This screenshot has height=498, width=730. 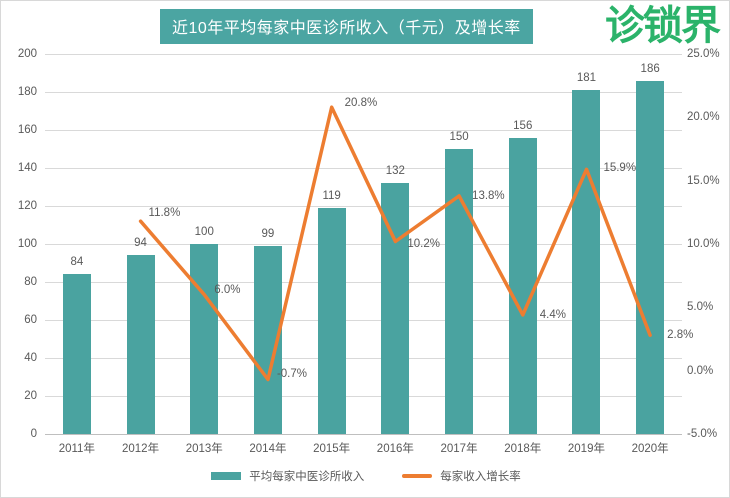 I want to click on growth-rate-value-label: 20.8%, so click(x=361, y=103).